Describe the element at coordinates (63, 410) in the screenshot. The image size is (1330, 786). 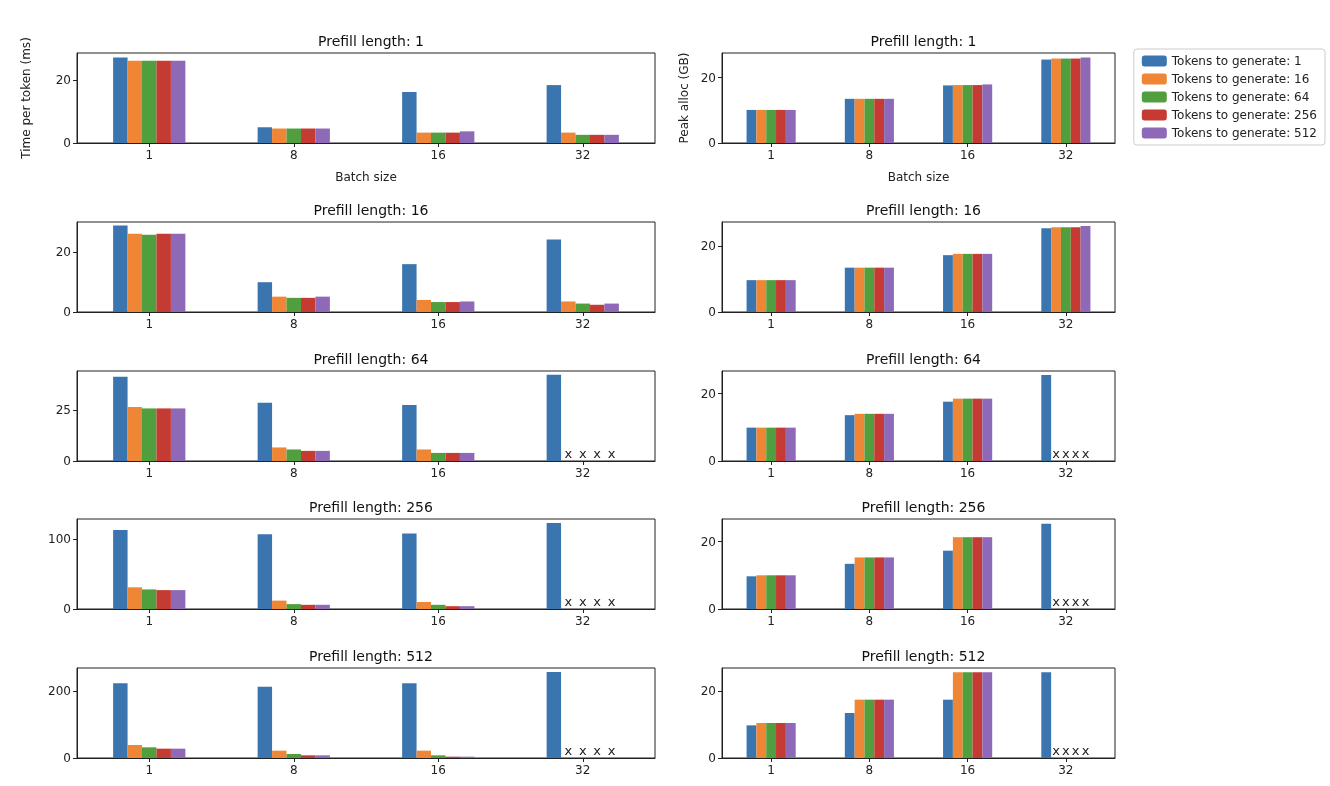
I see `y-tick-label: 25` at that location.